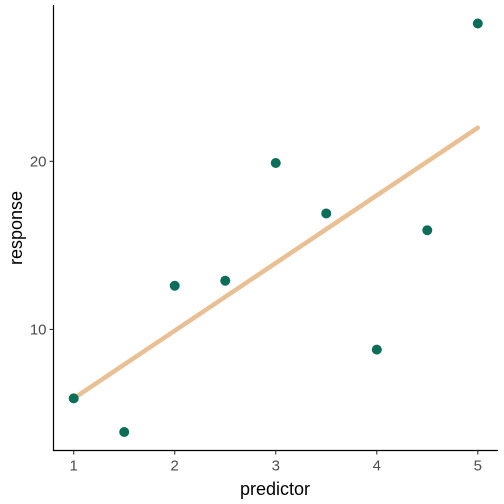 This screenshot has width=504, height=504. I want to click on y-tick-label: 10, so click(38, 329).